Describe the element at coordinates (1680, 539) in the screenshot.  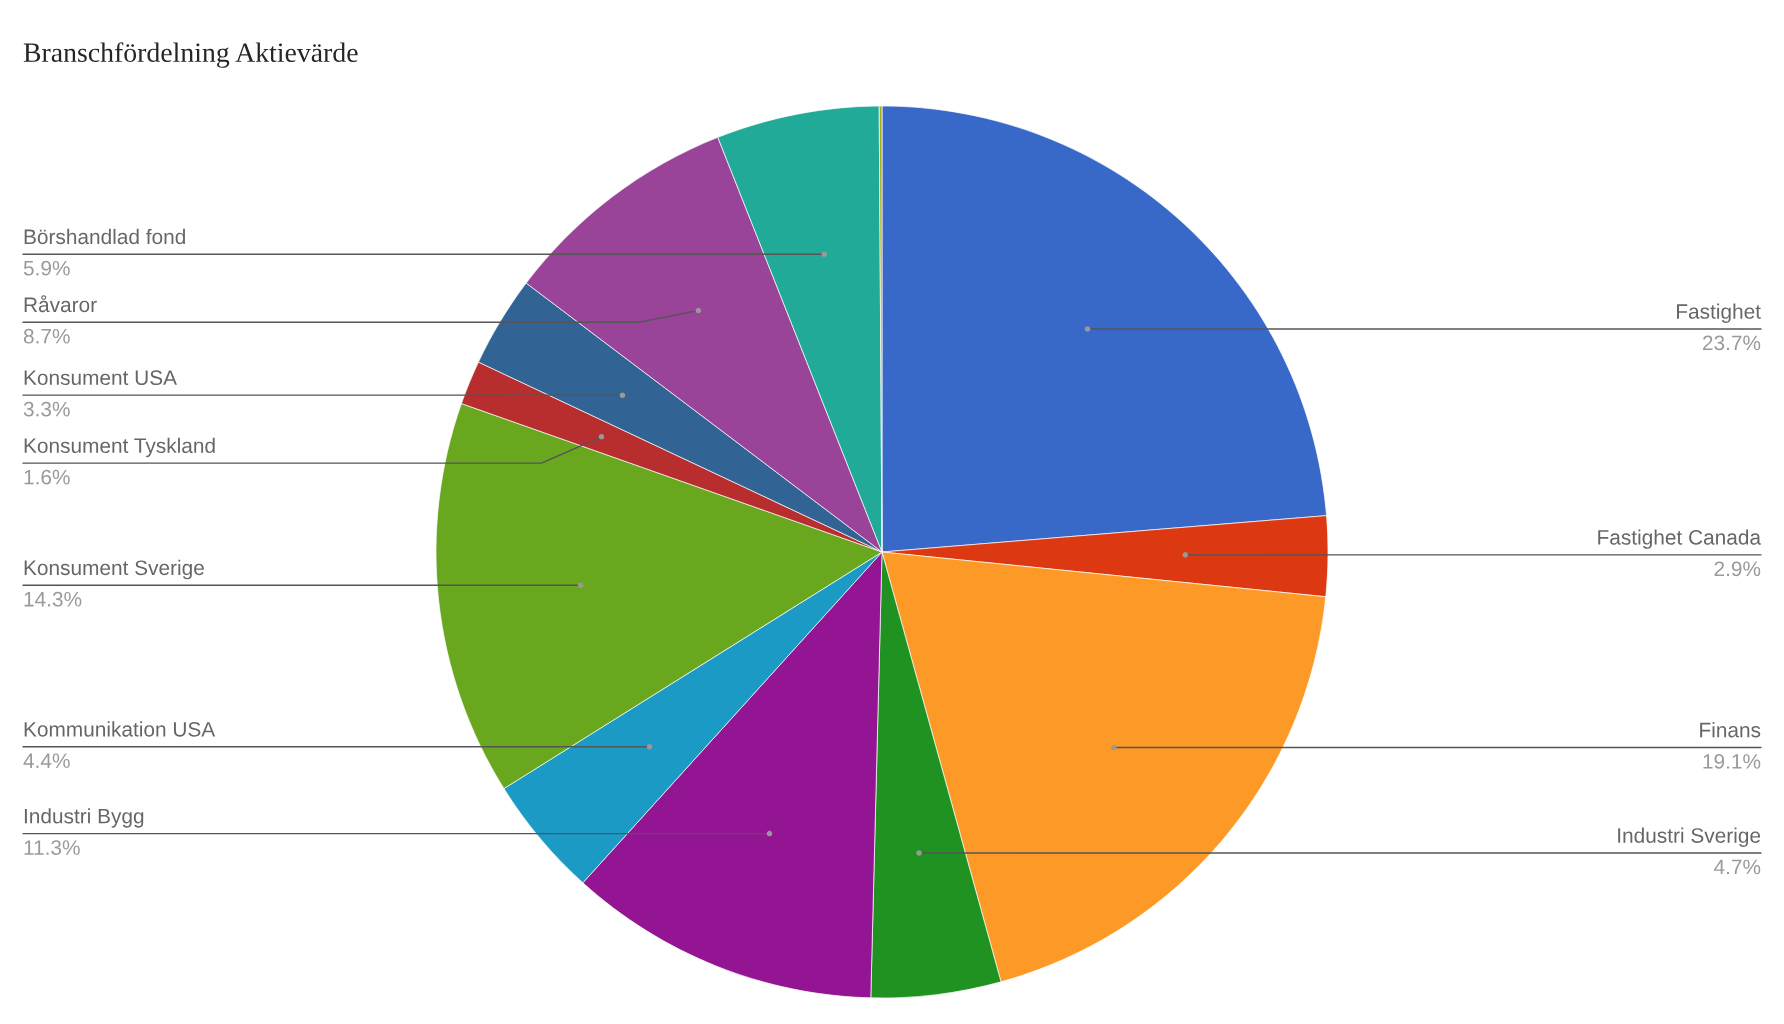
I see `slice-label: Fastighet Canada` at that location.